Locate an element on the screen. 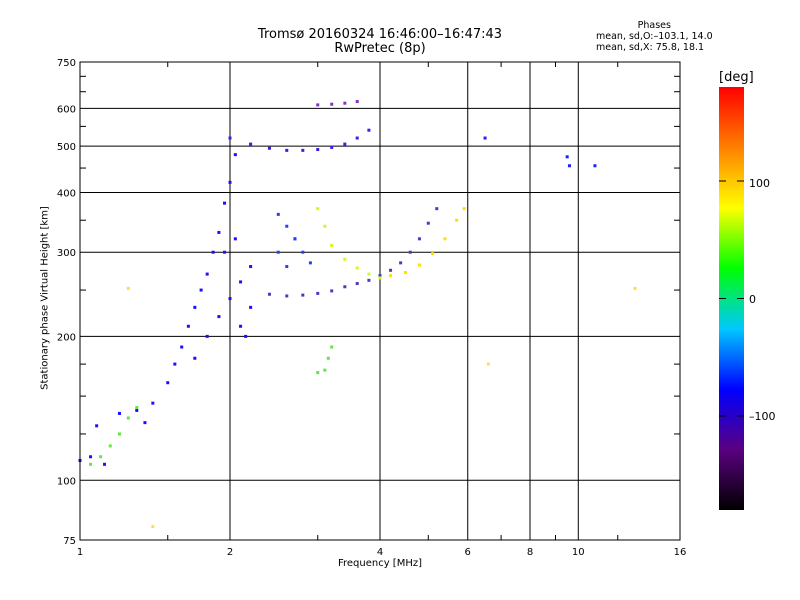 This screenshot has width=800, height=600. x-tick-label: 1 is located at coordinates (80, 552).